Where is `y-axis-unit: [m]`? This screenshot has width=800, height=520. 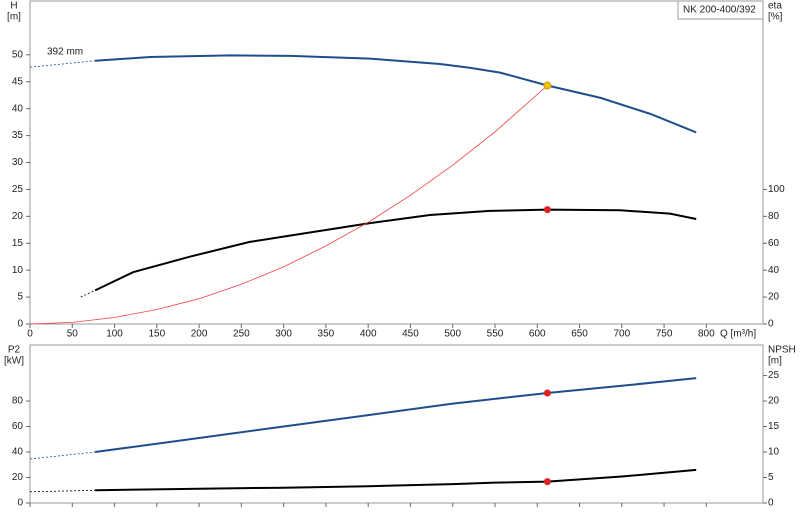 y-axis-unit: [m] is located at coordinates (14, 17).